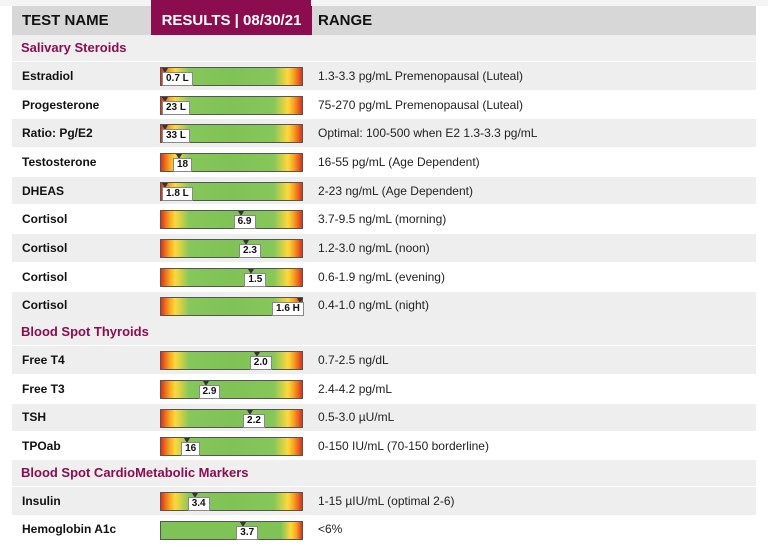 This screenshot has width=768, height=554. I want to click on reference-range: Optimal: 100-500 when E2 1.3-3.3 pg/mL, so click(428, 133).